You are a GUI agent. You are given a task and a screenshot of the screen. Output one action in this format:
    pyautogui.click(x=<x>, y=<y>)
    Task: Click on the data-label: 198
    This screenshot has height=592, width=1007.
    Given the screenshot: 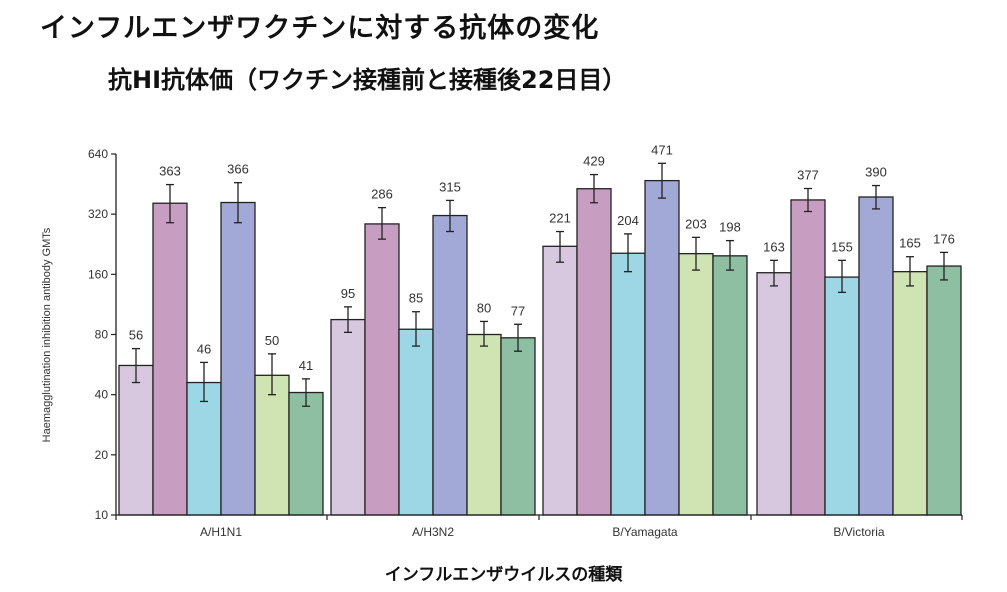 What is the action you would take?
    pyautogui.click(x=730, y=227)
    